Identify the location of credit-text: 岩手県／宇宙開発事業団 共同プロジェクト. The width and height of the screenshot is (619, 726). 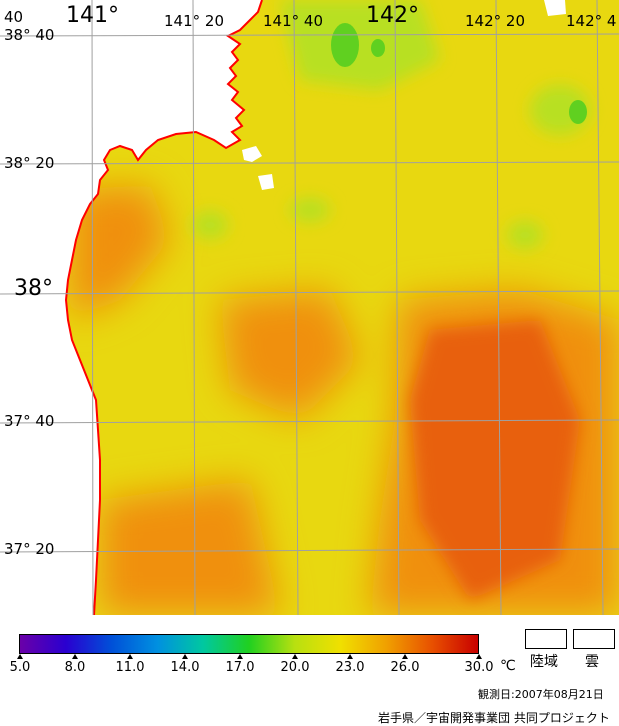
(494, 718).